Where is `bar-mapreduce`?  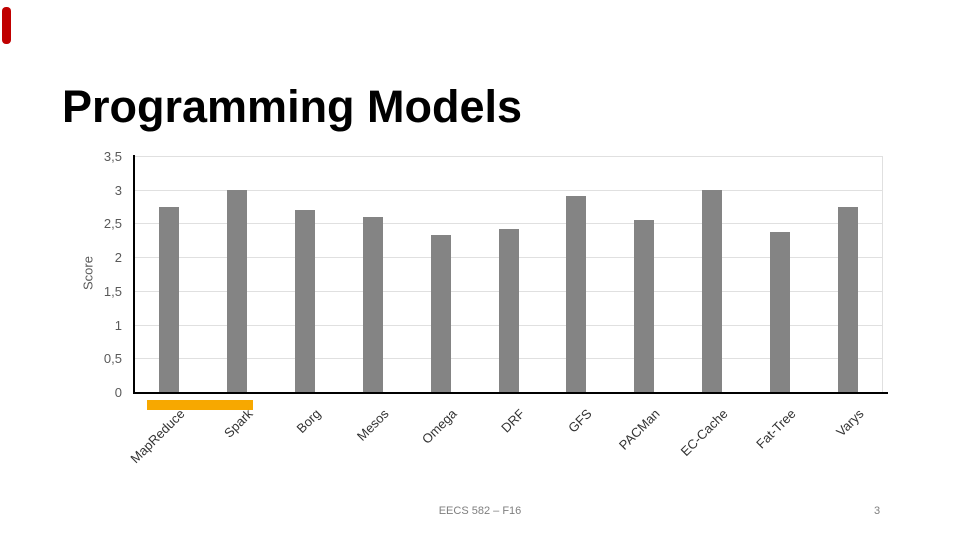
bar-mapreduce is located at coordinates (169, 299).